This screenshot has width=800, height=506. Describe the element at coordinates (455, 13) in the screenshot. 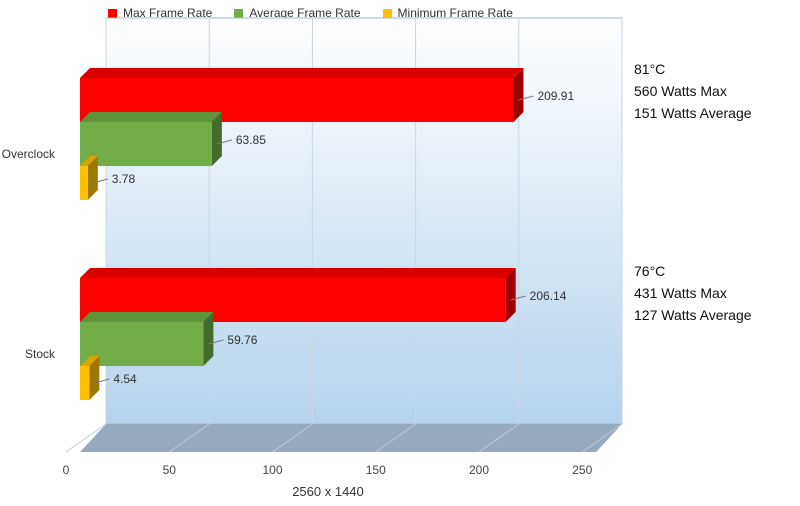

I see `legend-label-minimum: Minimum Frame Rate` at that location.